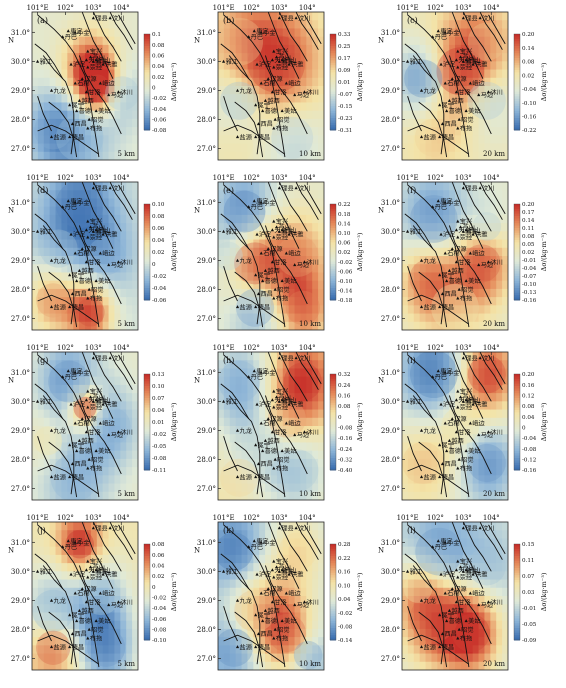  I want to click on place-label: 理县, so click(471, 18).